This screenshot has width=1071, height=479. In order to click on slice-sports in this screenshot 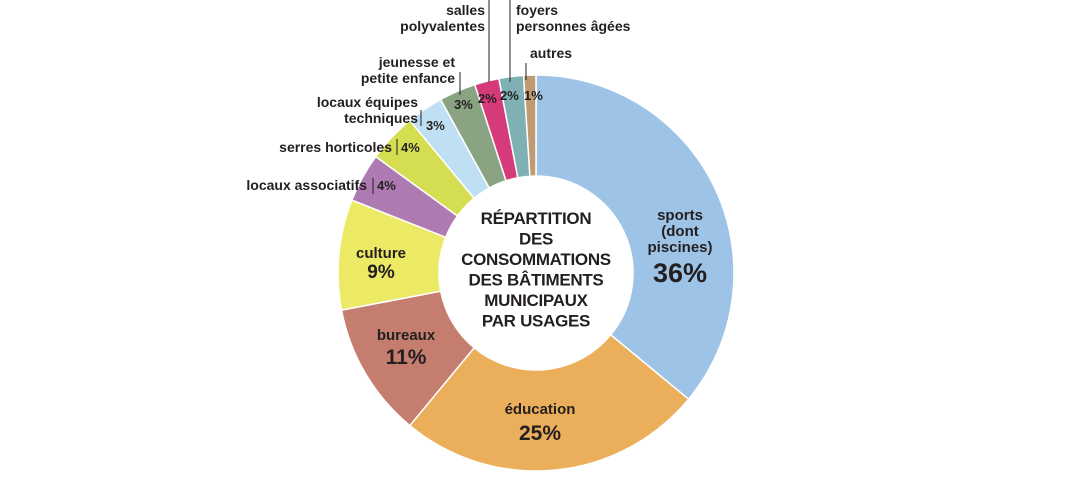, I will do `click(635, 237)`.